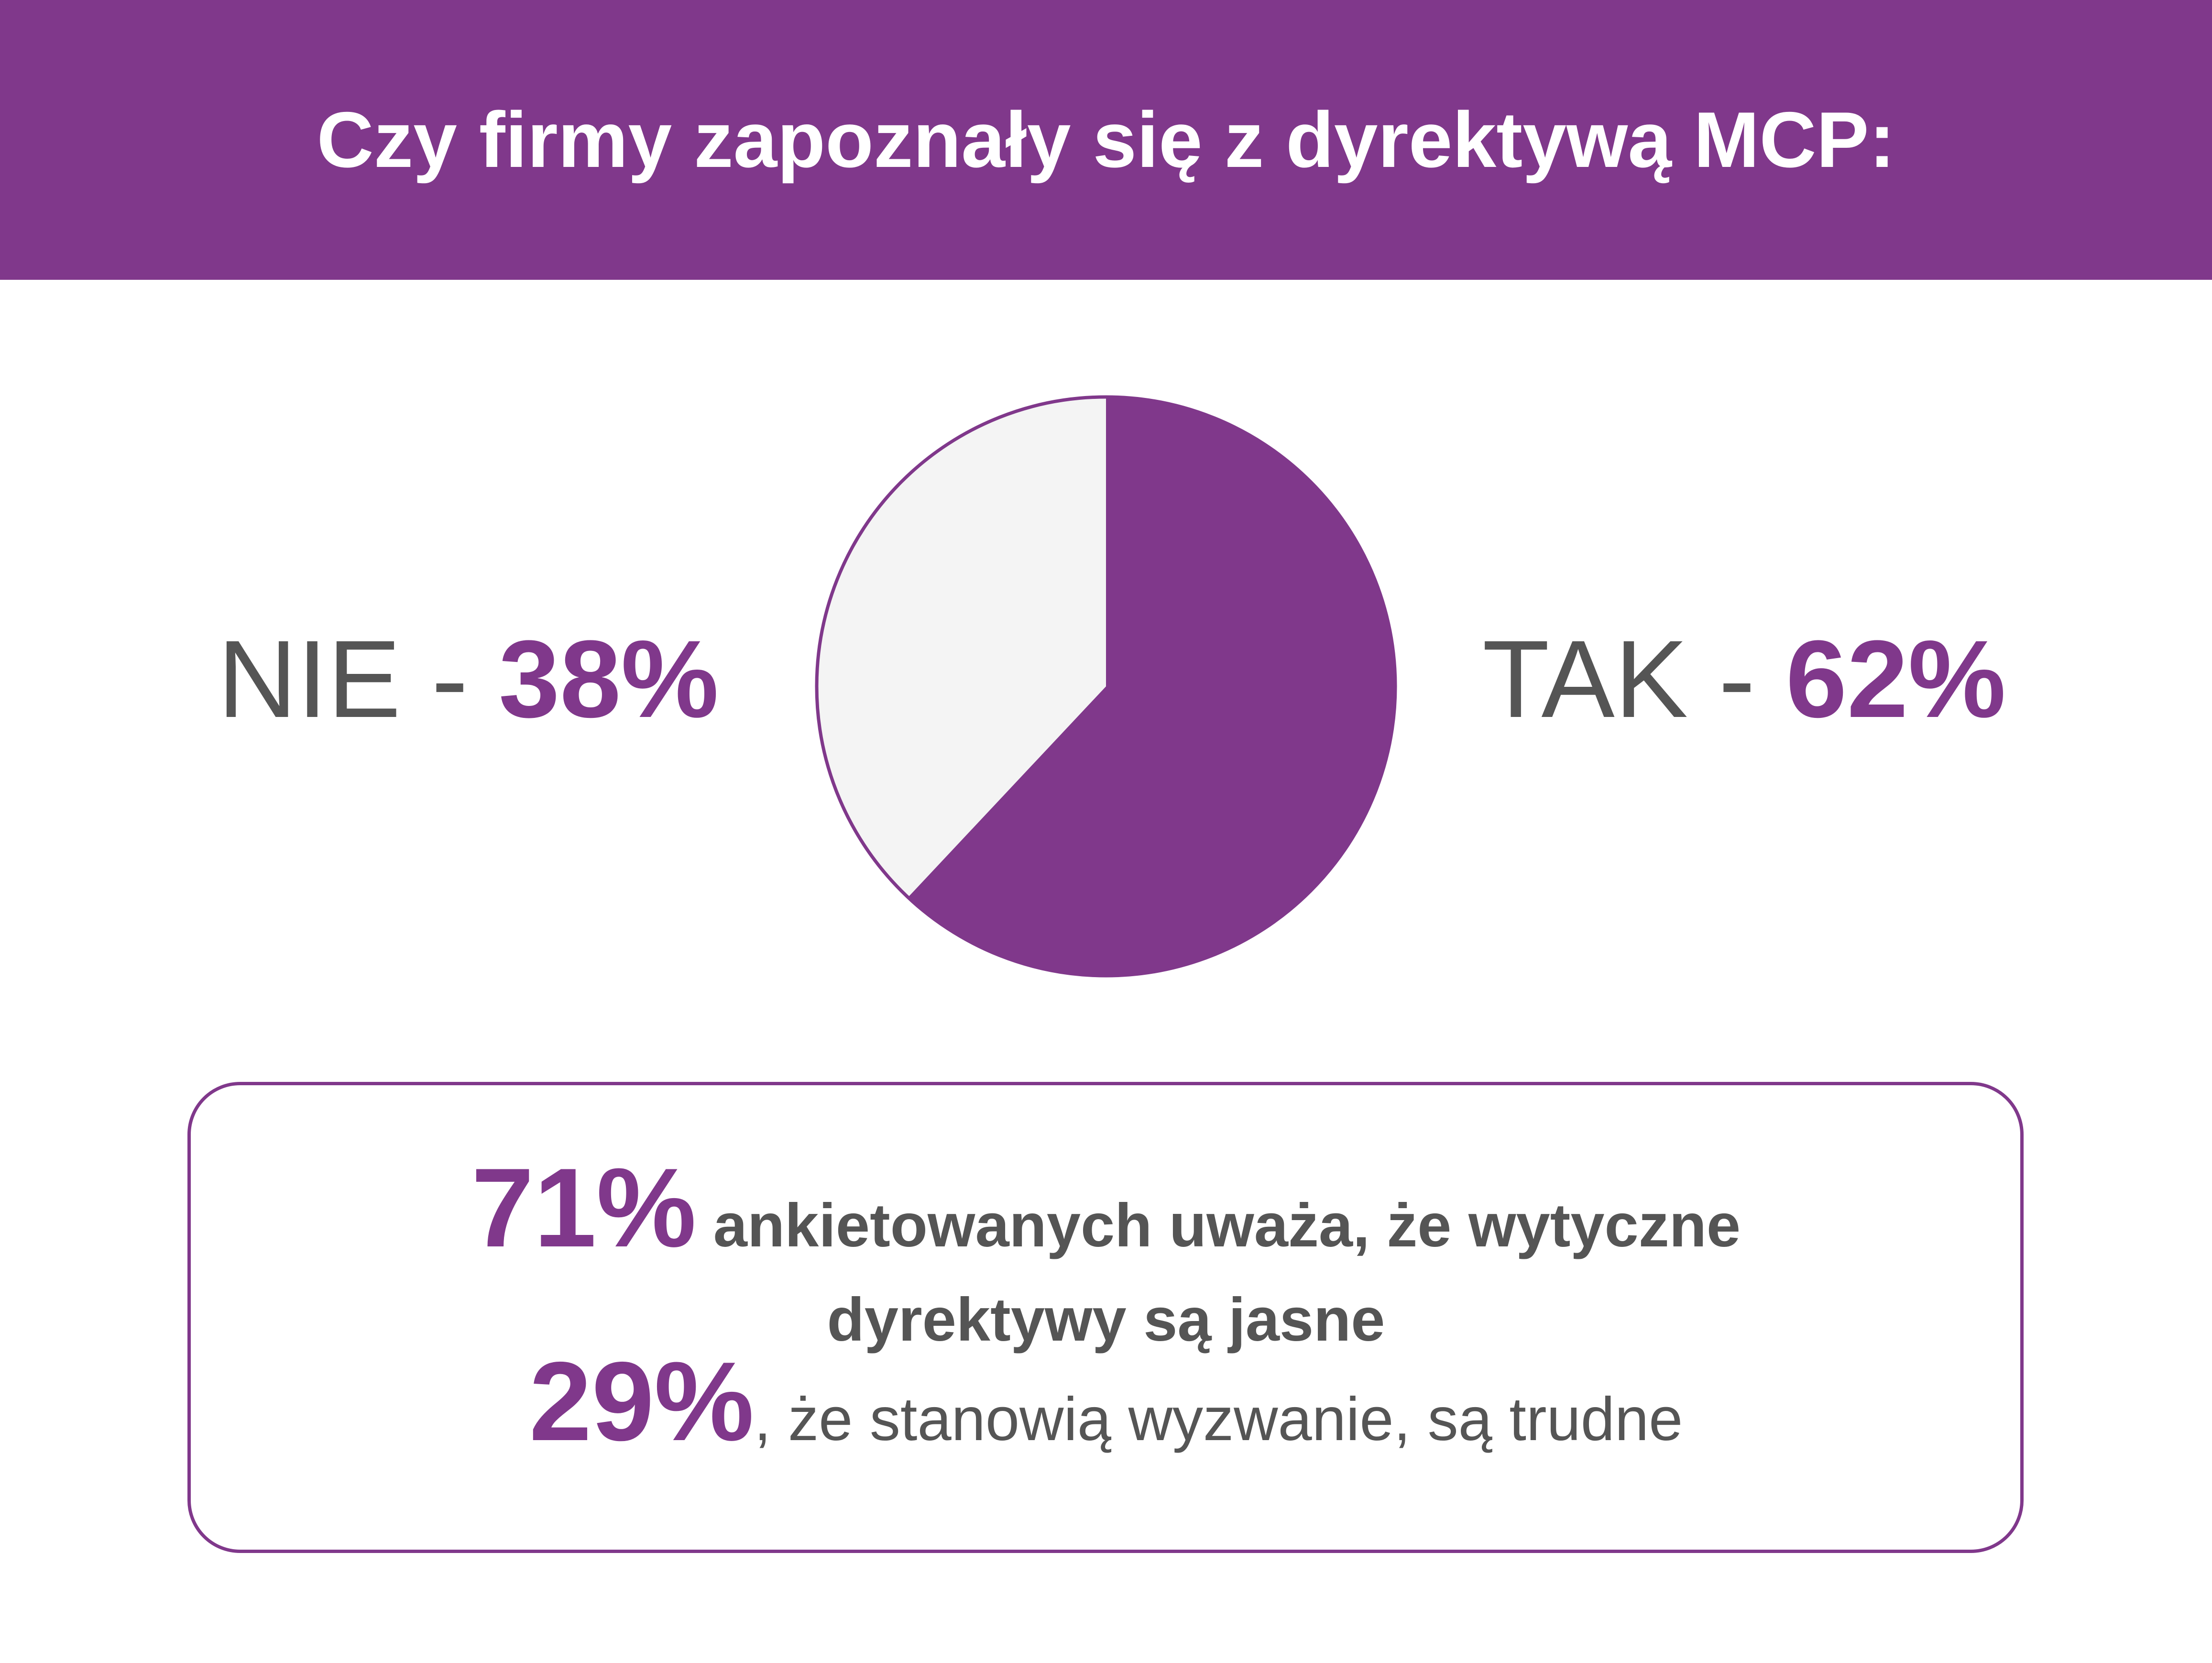  I want to click on label-tak: TAK - 62%, so click(1744, 679).